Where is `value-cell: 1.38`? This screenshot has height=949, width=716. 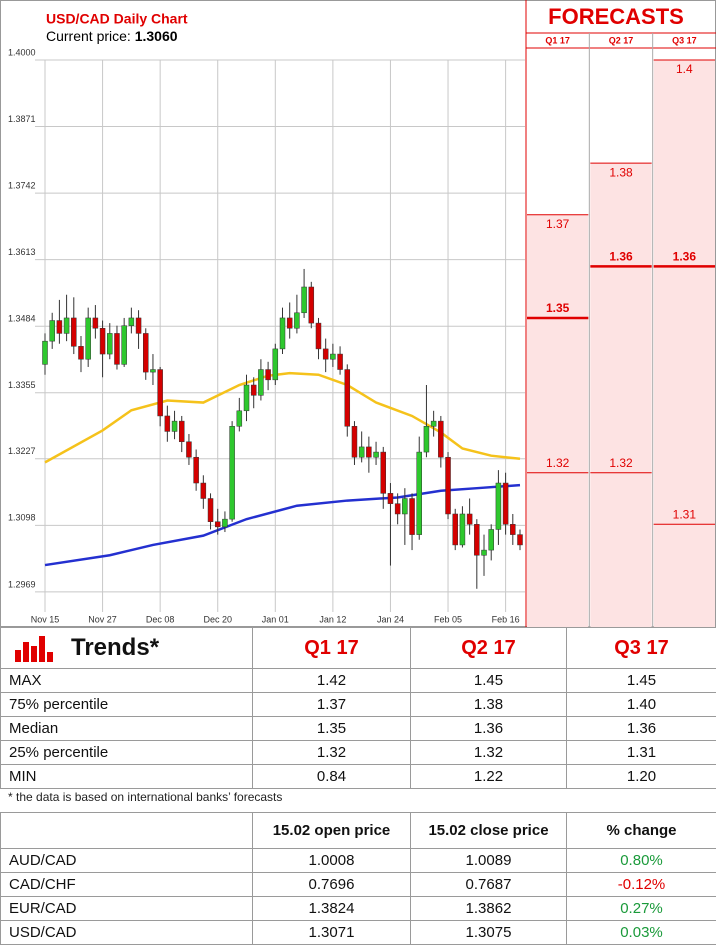 value-cell: 1.38 is located at coordinates (488, 704).